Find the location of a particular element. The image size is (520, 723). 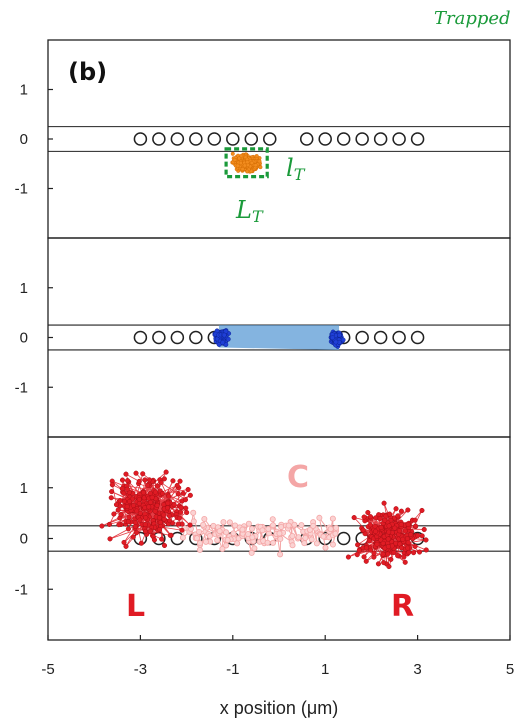

y-tick-label: 0 is located at coordinates (24, 539).